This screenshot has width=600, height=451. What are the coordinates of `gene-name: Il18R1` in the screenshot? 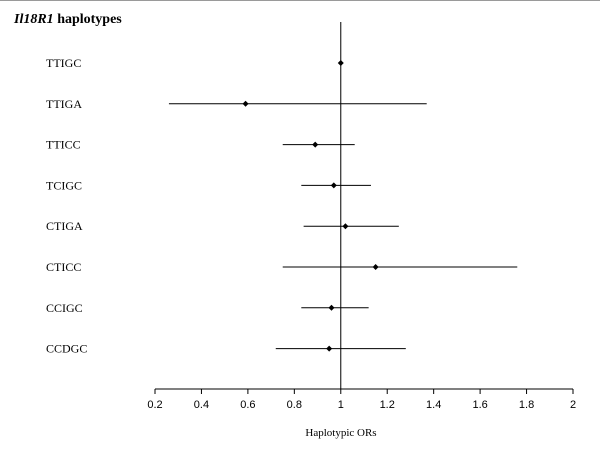 It's located at (34, 19).